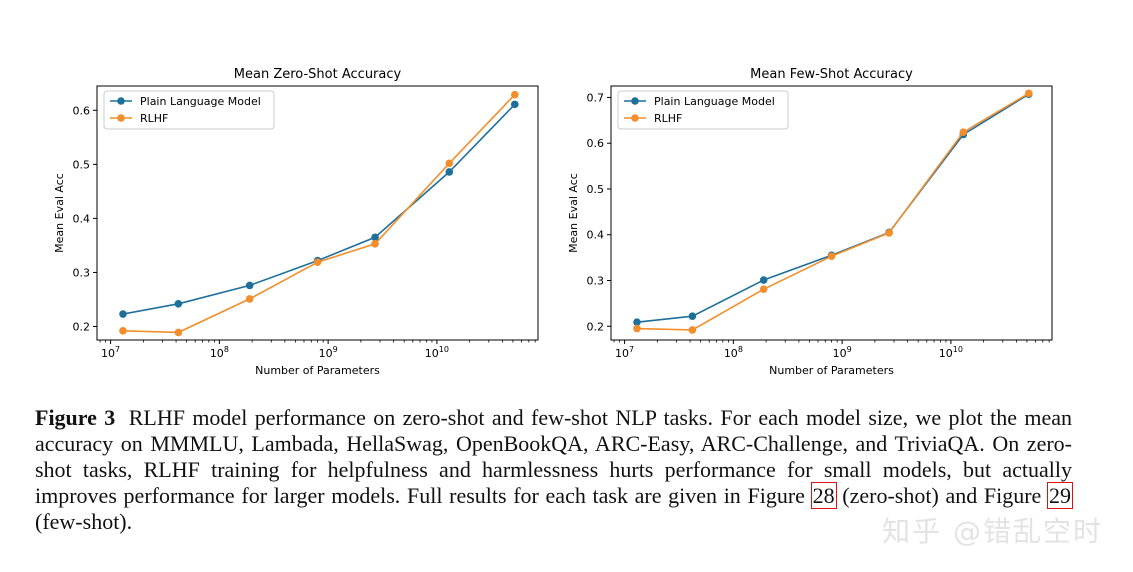 The height and width of the screenshot is (572, 1133). I want to click on watermark: 知乎 @错乱空时, so click(992, 531).